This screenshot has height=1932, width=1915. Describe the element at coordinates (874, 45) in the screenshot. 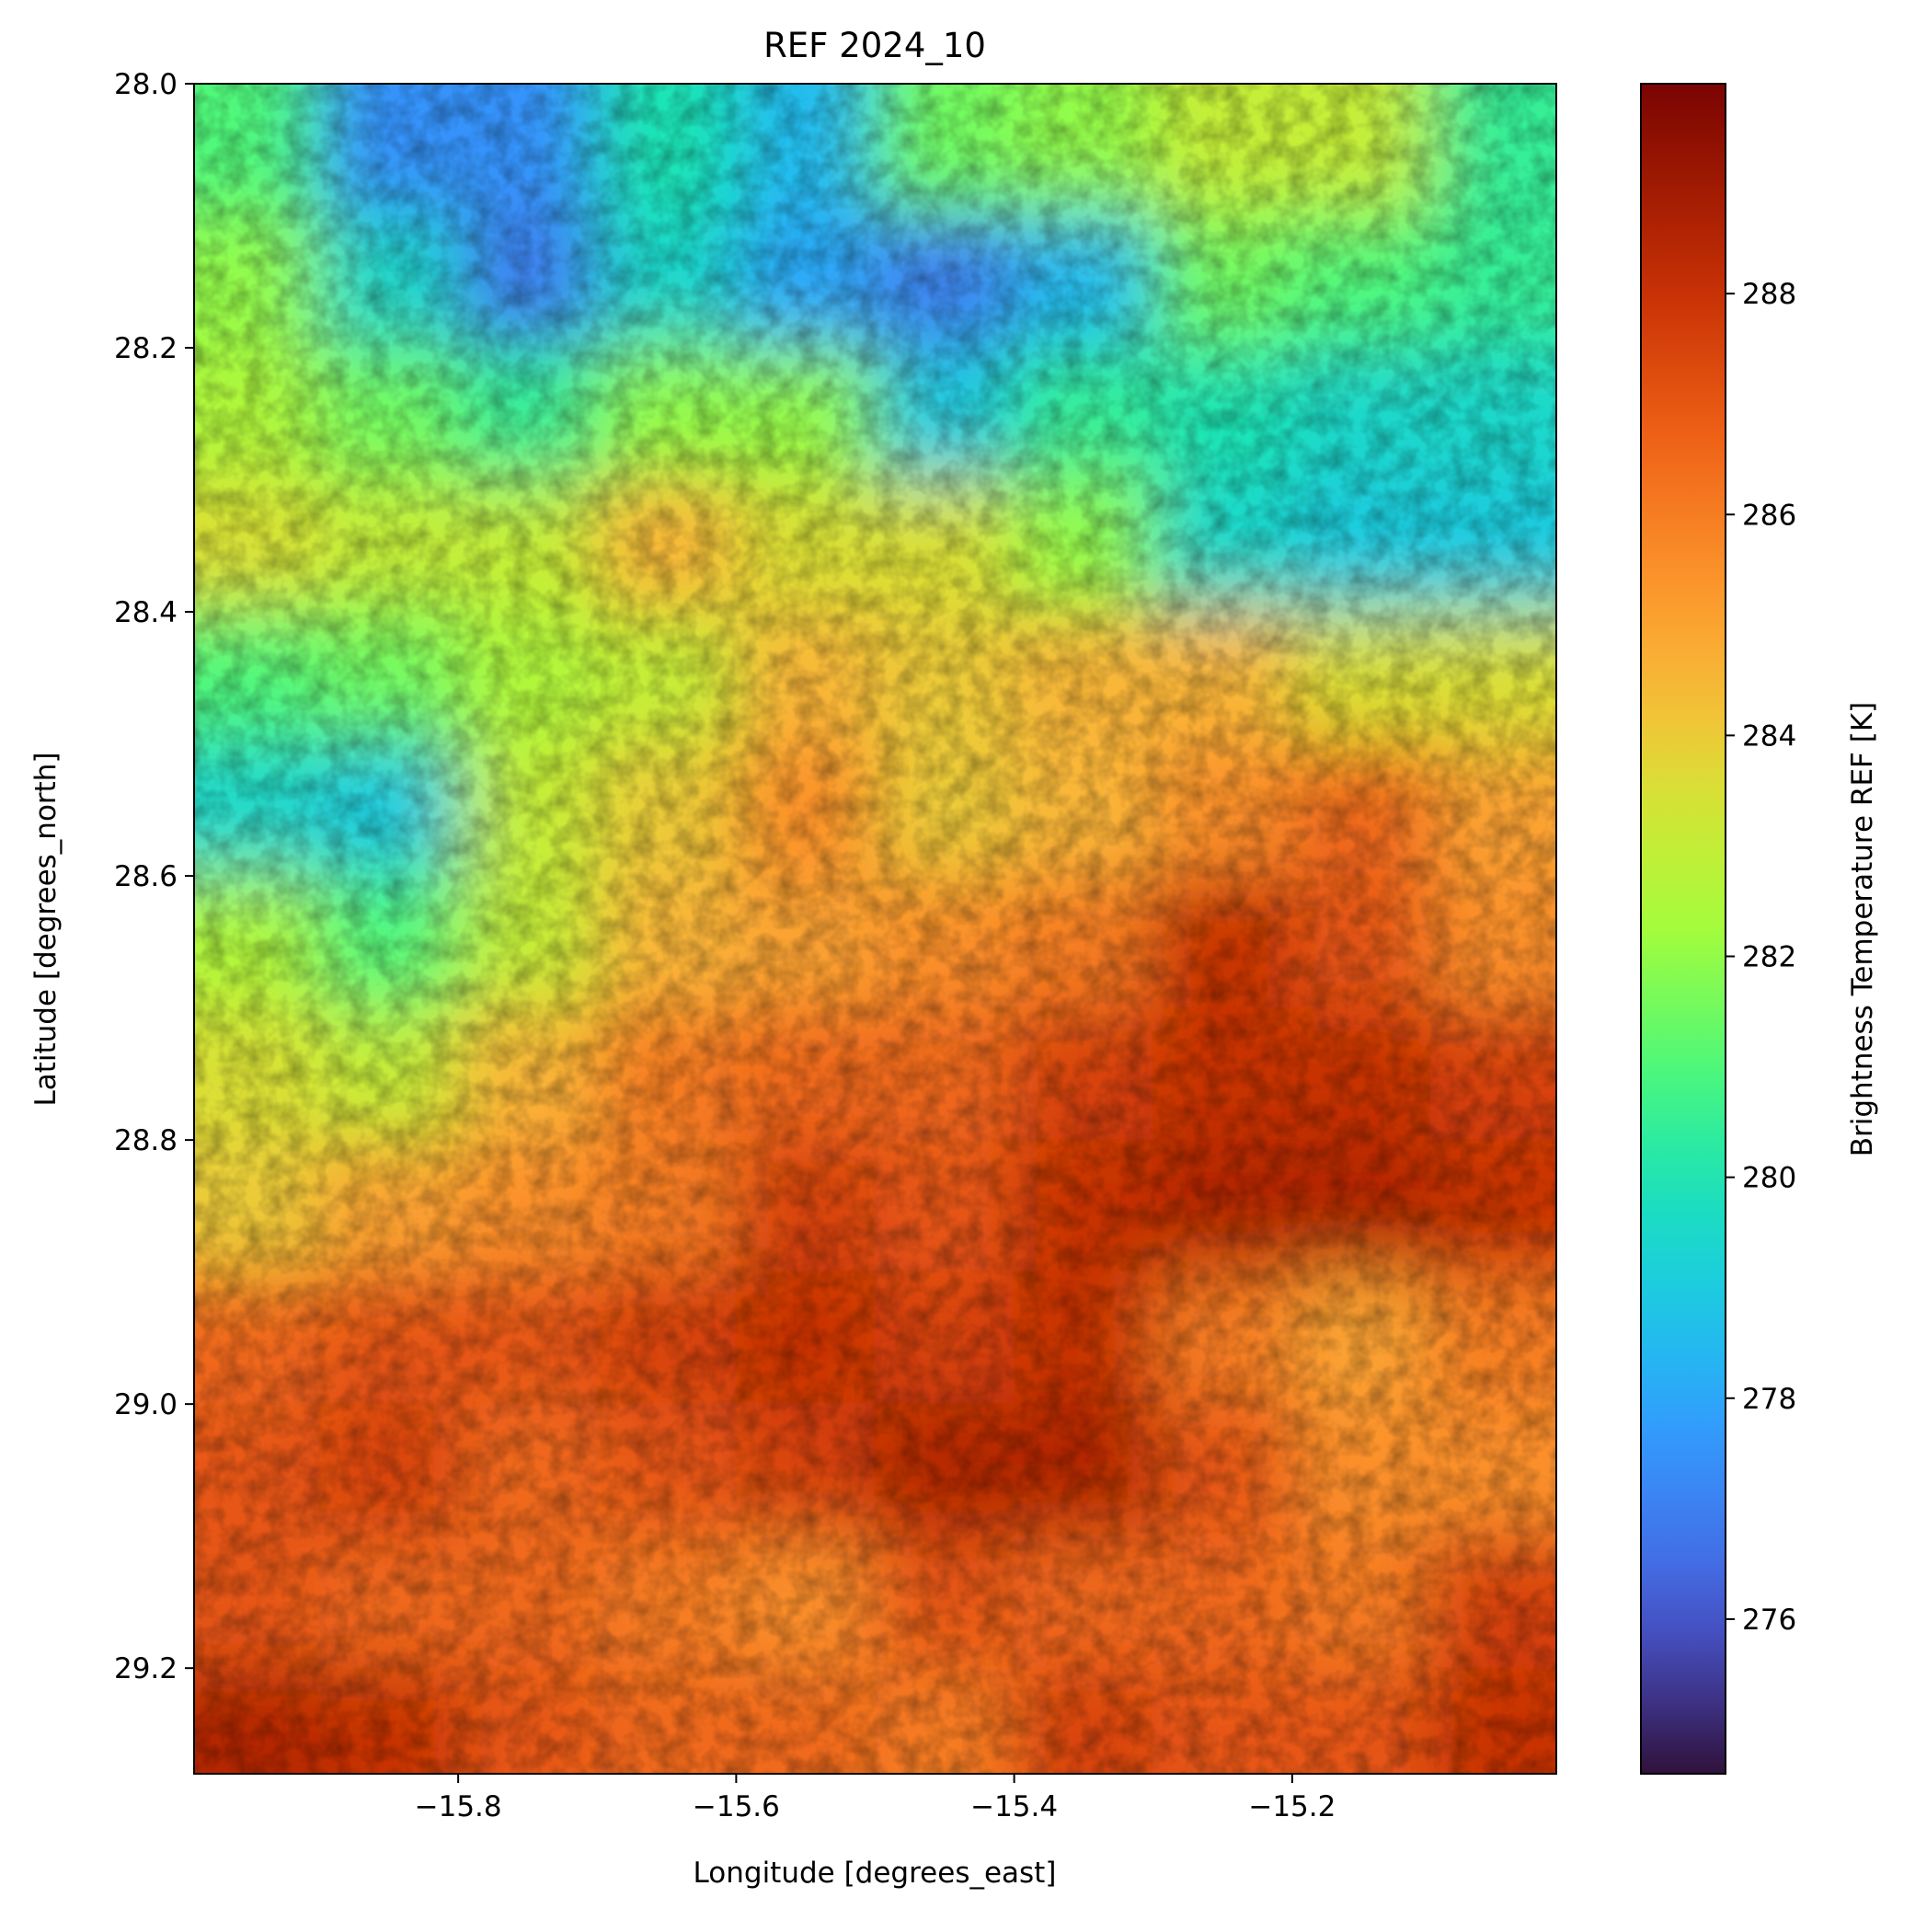

I see `chart-title: REF 2024_10` at that location.